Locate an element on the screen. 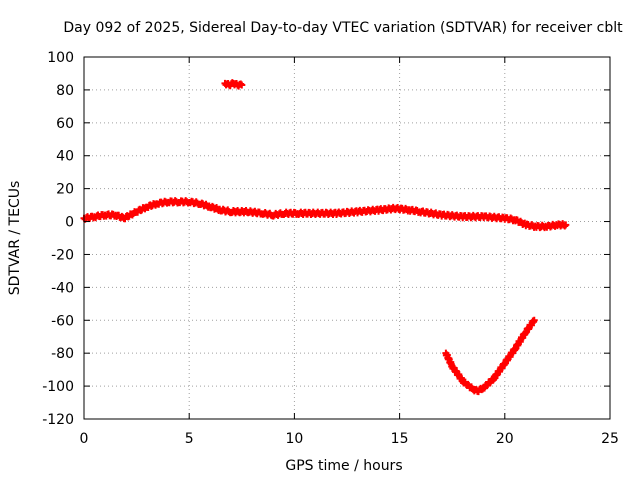 The height and width of the screenshot is (480, 640). x-tick-label: 20 is located at coordinates (505, 439).